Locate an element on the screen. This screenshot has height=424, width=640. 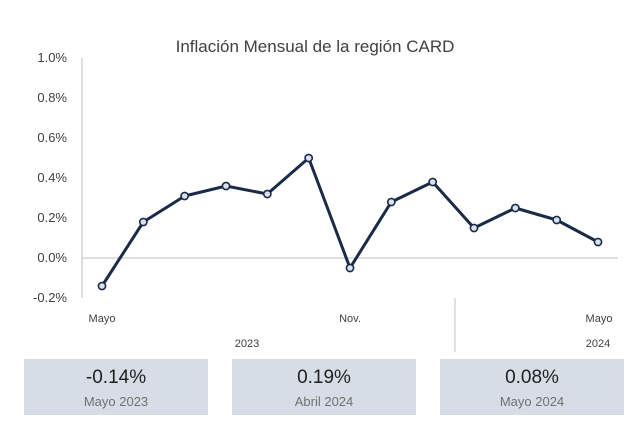
x-tick-label-mayo-2023: Mayo is located at coordinates (102, 319).